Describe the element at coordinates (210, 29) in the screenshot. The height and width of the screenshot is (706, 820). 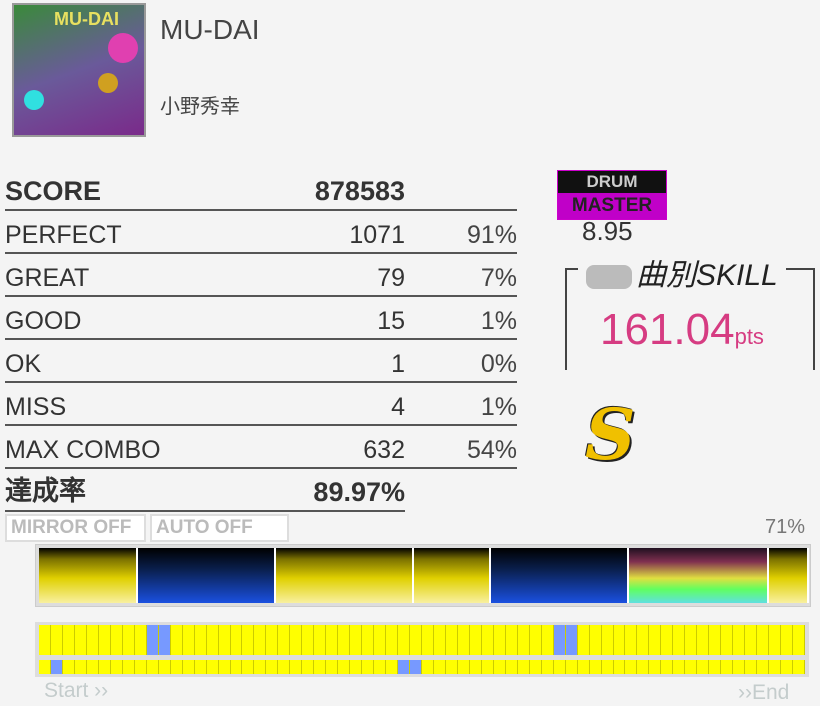
I see `song-title: MU-DAI` at that location.